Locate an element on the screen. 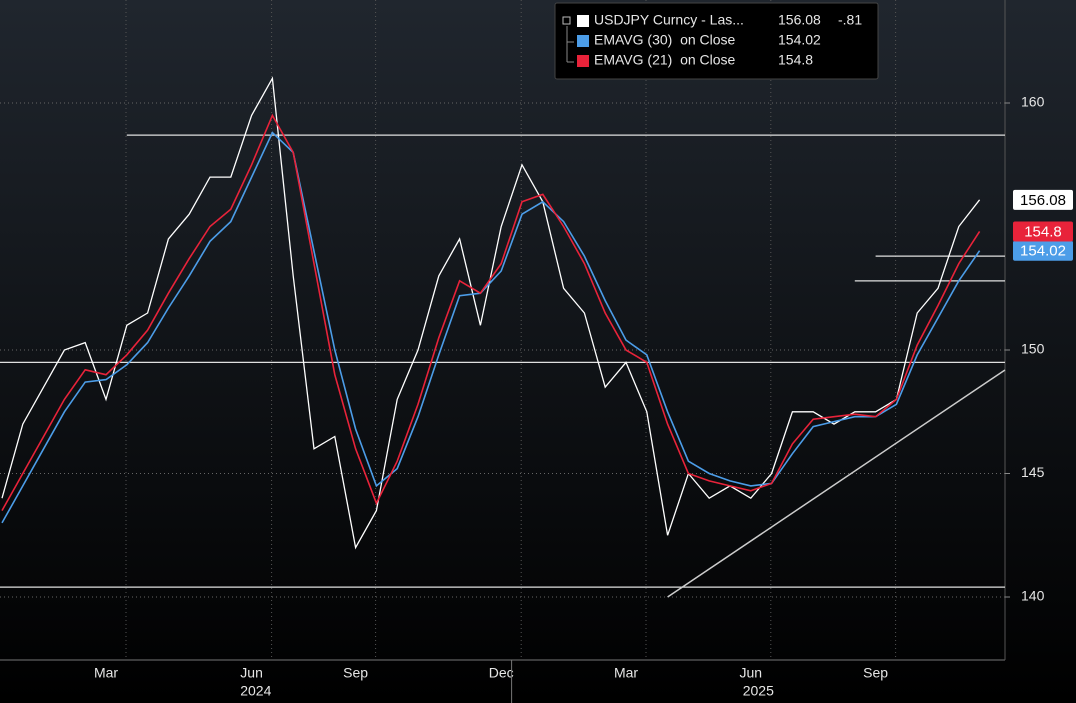 This screenshot has height=703, width=1076. last-value-label: 156.08 is located at coordinates (1043, 200).